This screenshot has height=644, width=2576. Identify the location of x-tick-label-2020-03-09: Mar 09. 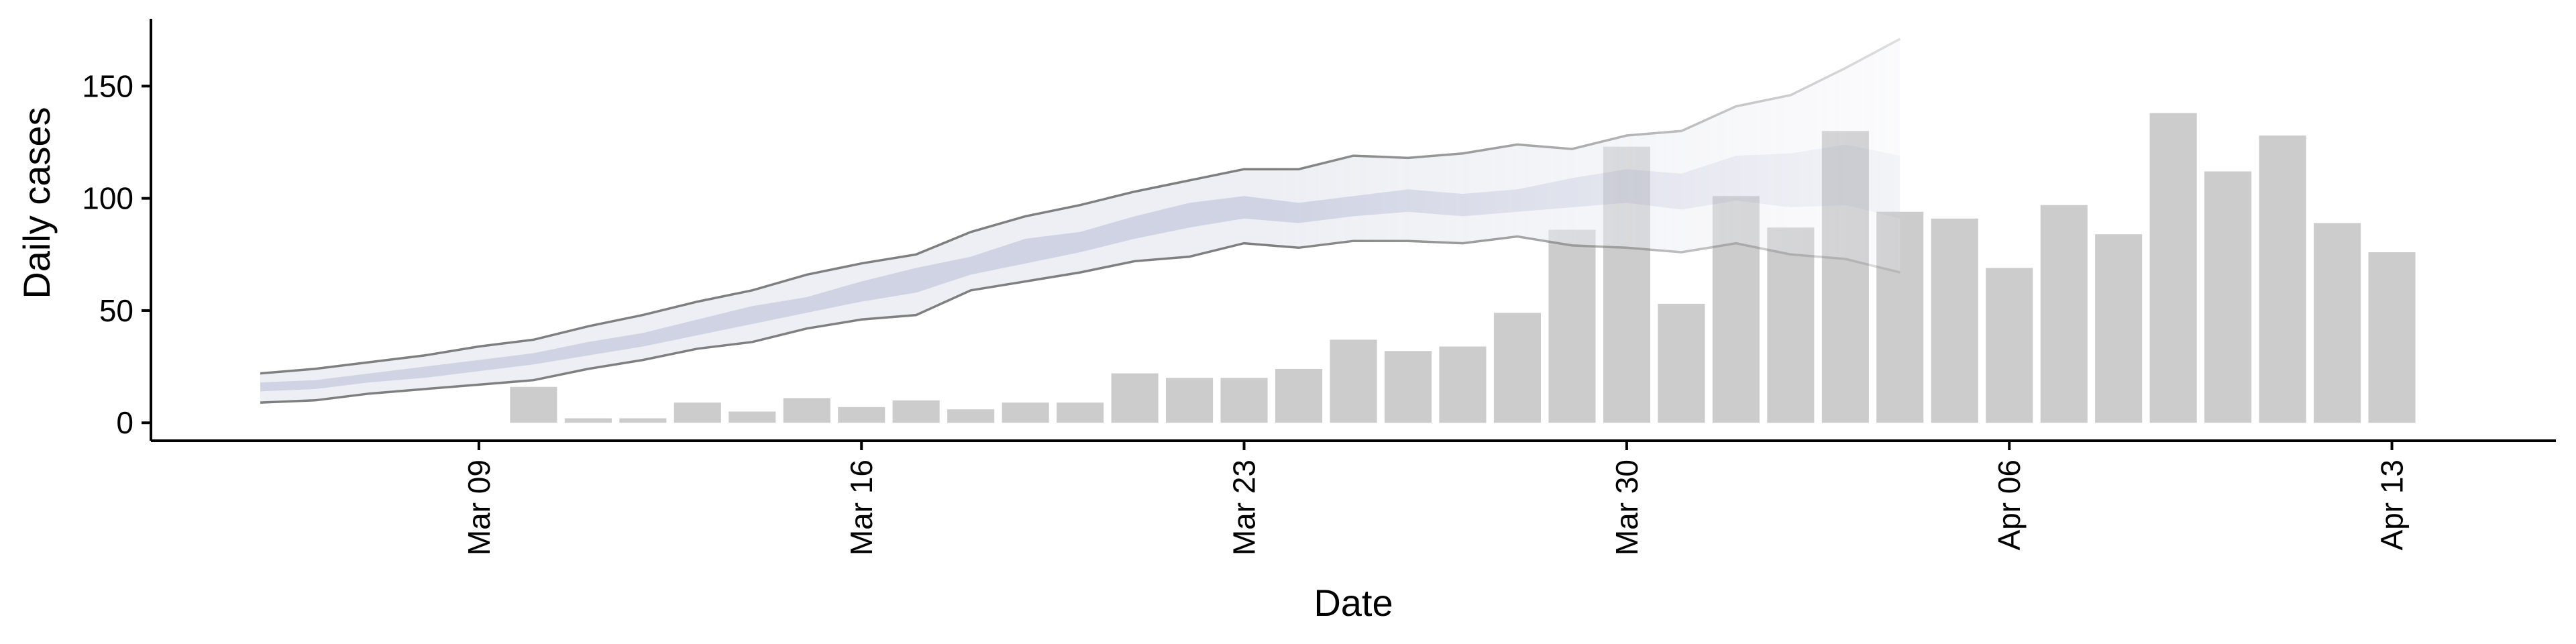
(479, 507).